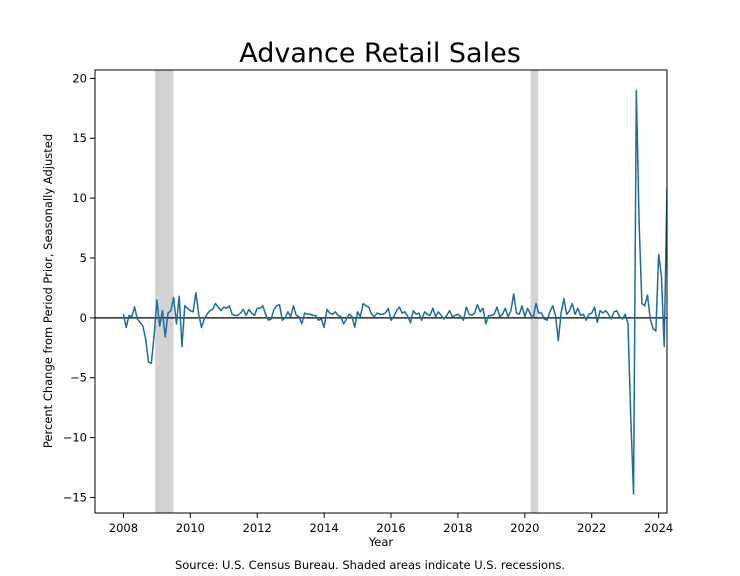  I want to click on y-tick-label: −15, so click(75, 497).